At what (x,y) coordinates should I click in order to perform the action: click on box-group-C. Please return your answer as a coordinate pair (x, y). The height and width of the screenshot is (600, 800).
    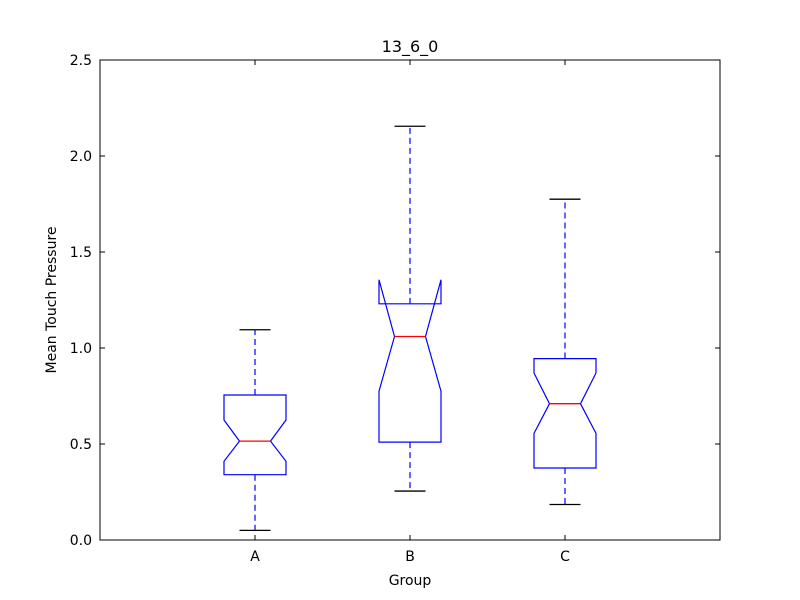
    Looking at the image, I should click on (565, 352).